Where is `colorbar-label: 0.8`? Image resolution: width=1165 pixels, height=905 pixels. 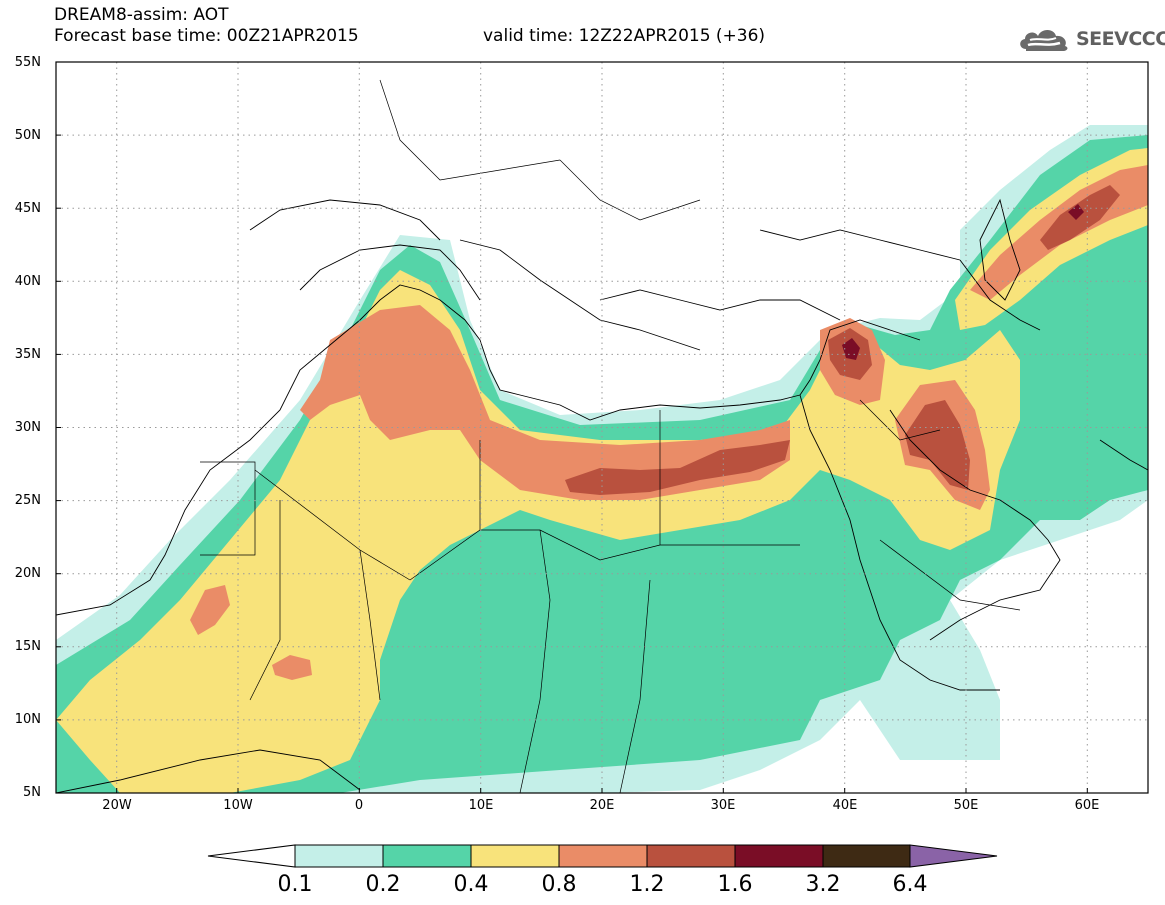 colorbar-label: 0.8 is located at coordinates (559, 884).